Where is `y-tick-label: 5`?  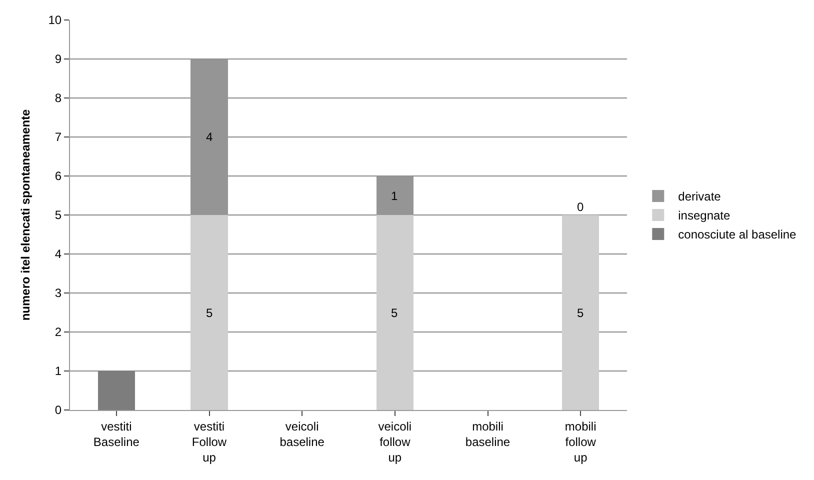 y-tick-label: 5 is located at coordinates (58, 215).